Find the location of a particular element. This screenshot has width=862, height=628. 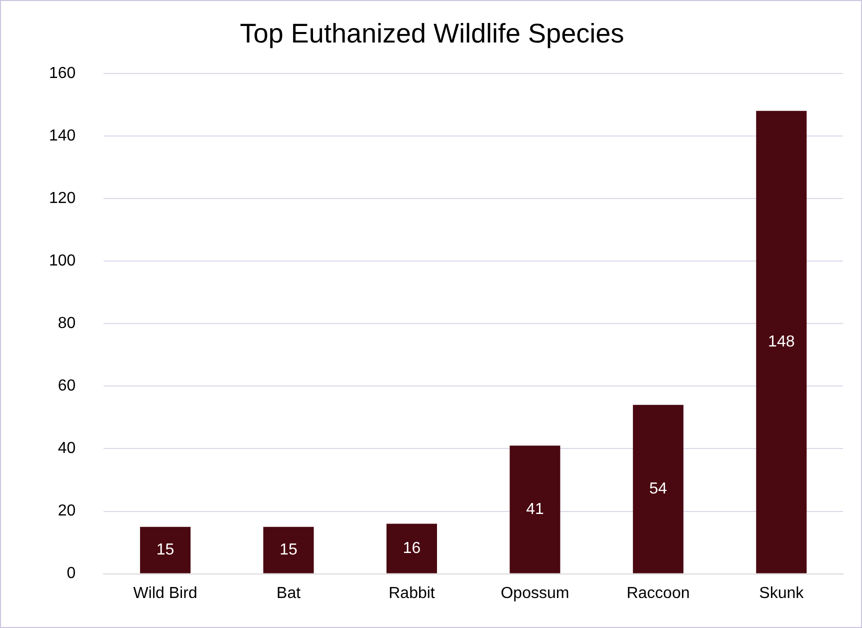

data-label: 16 is located at coordinates (411, 548).